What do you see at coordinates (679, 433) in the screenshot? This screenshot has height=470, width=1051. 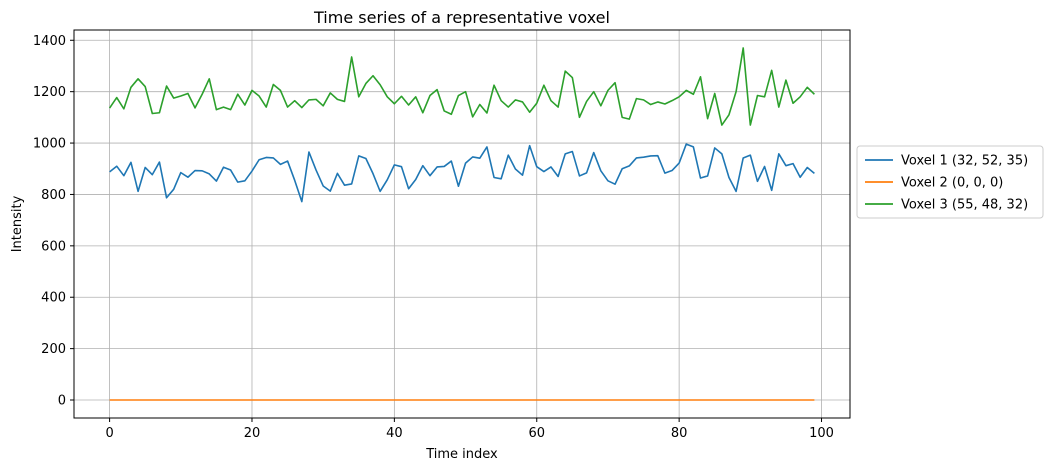 I see `x-tick-label: 80` at bounding box center [679, 433].